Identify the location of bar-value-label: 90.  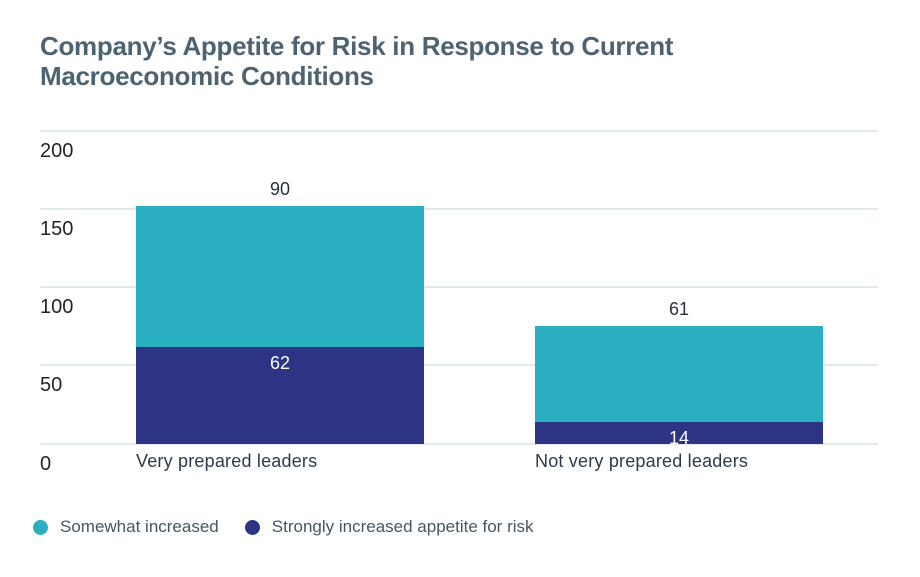
(280, 189).